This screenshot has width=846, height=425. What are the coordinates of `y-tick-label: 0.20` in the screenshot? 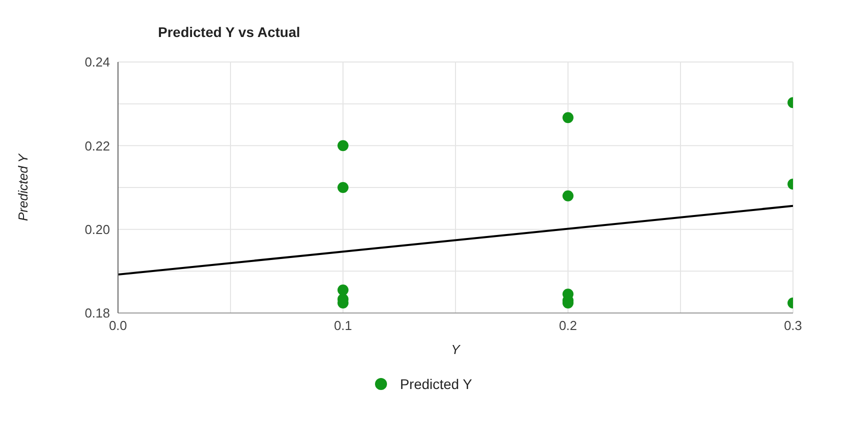 It's located at (97, 229).